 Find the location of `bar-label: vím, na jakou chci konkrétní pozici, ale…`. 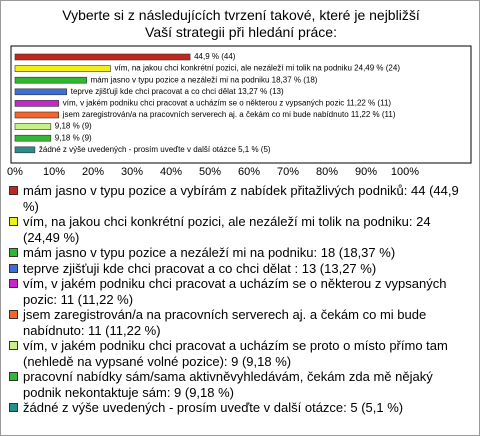

bar-label: vím, na jakou chci konkrétní pozici, ale… is located at coordinates (258, 68).